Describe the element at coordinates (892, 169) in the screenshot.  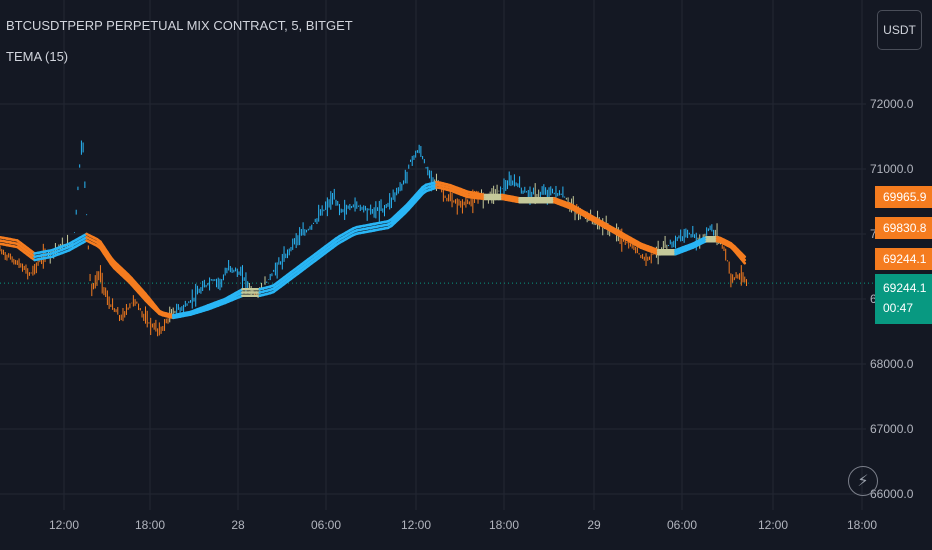
I see `y-tick-label: 71000.0` at that location.